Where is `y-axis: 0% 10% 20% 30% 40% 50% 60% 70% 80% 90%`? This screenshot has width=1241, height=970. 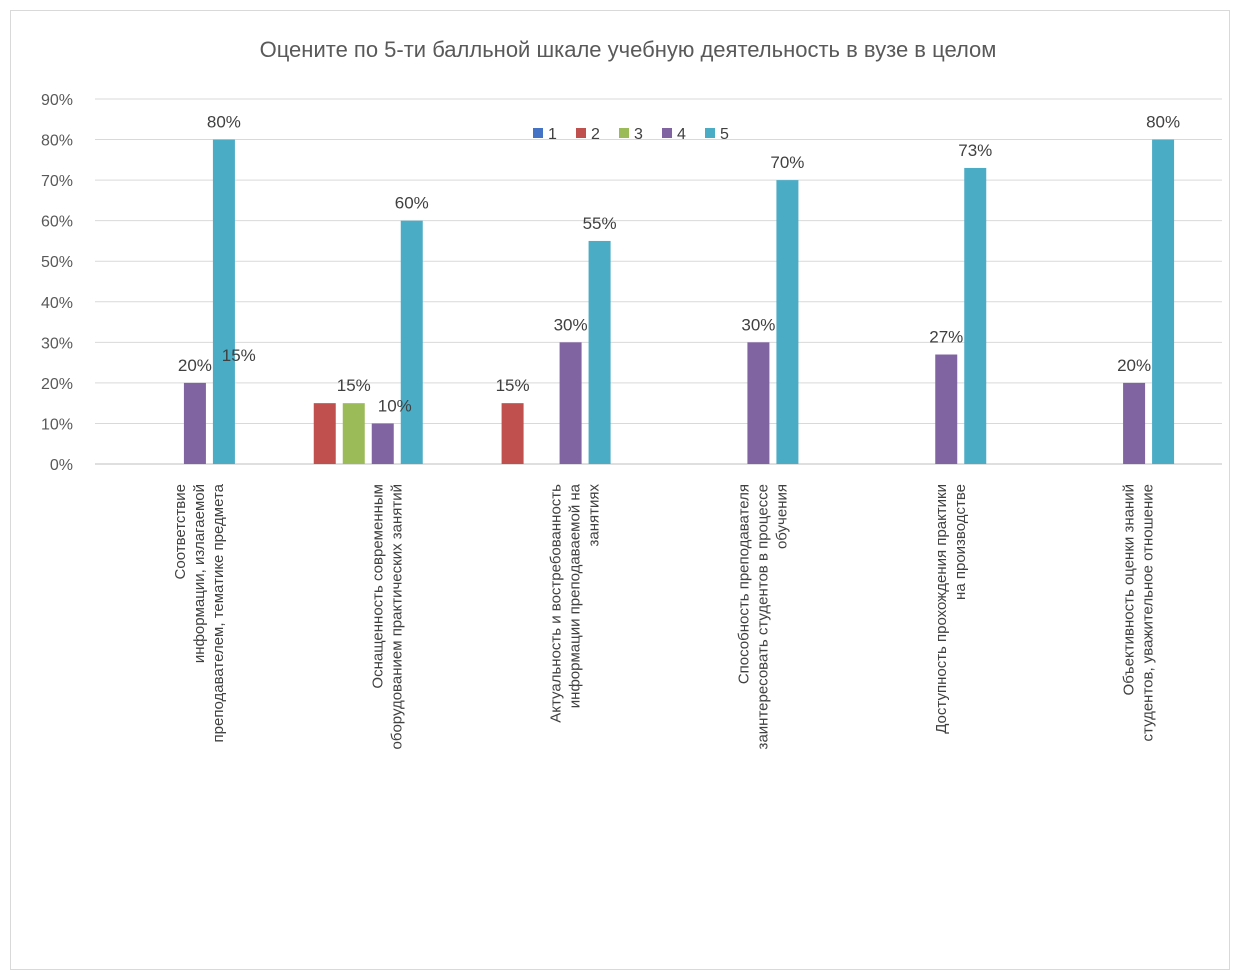 y-axis: 0% 10% 20% 30% 40% 50% 60% 70% 80% 90% is located at coordinates (57, 283).